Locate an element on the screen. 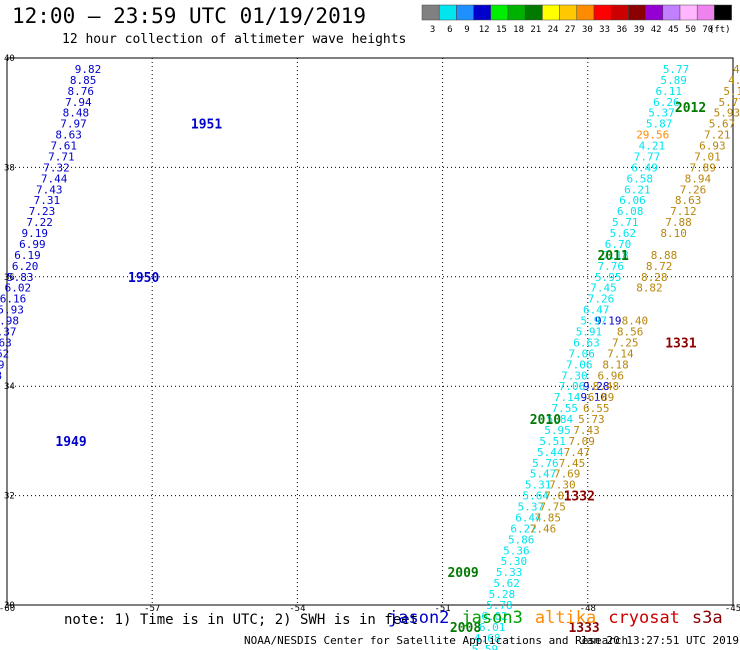 Image resolution: width=740 pixels, height=650 pixels. y-tick-label: 36 is located at coordinates (9, 278).